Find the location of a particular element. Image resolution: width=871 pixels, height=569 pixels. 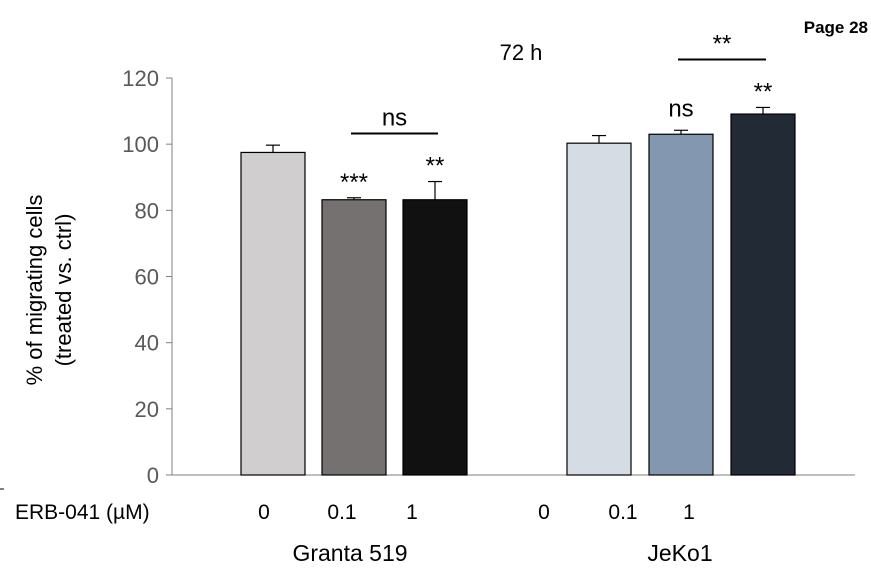

significance-marker: *** is located at coordinates (354, 182).